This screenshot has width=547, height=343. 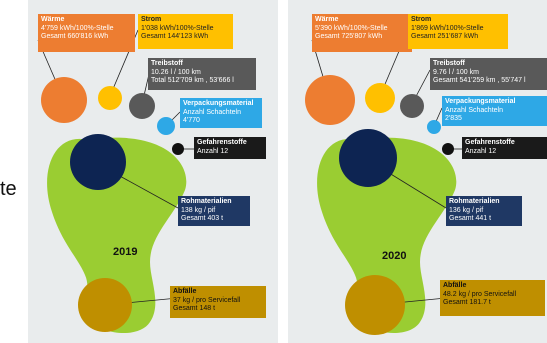 I want to click on verpackung-count-2019: 4'770, so click(x=191, y=120).